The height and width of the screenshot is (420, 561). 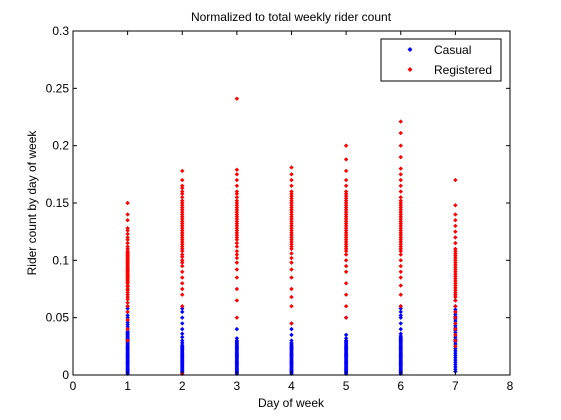 What do you see at coordinates (291, 403) in the screenshot?
I see `x-axis-label: Day of week` at bounding box center [291, 403].